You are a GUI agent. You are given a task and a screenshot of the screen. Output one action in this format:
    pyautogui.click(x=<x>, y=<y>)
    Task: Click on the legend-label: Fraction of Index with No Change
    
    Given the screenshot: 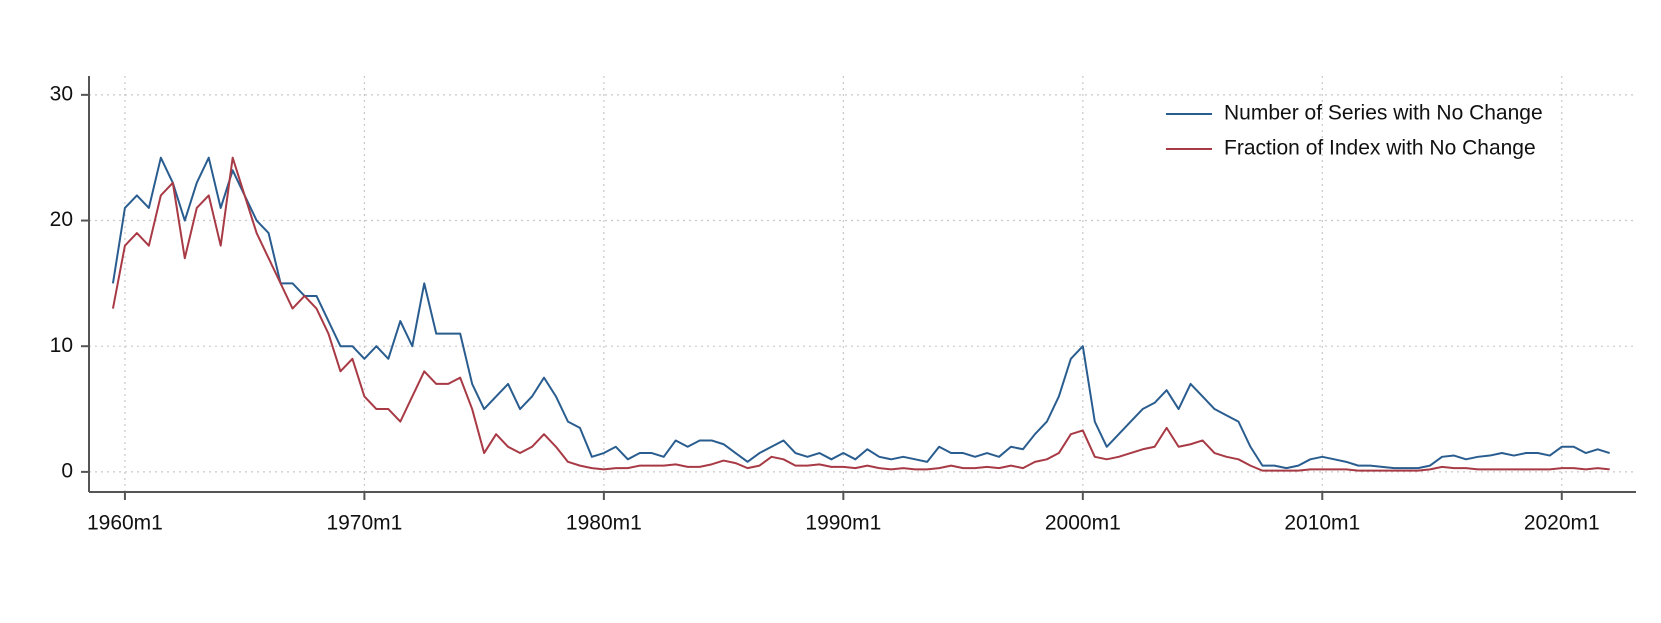 What is the action you would take?
    pyautogui.click(x=1380, y=148)
    